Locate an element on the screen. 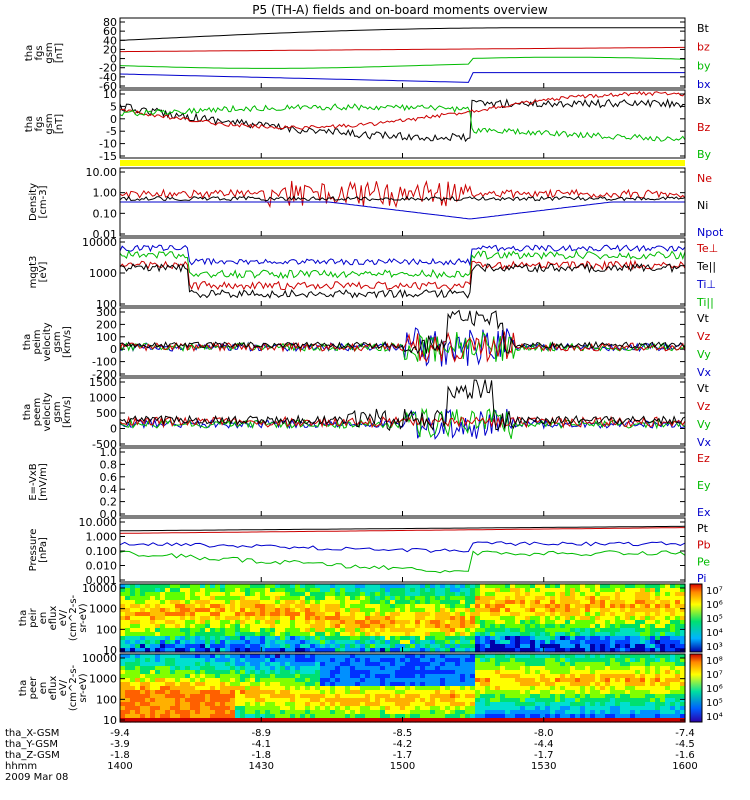 This screenshot has height=800, width=750. pressure-ylabel-line: Pressure is located at coordinates (33, 550).